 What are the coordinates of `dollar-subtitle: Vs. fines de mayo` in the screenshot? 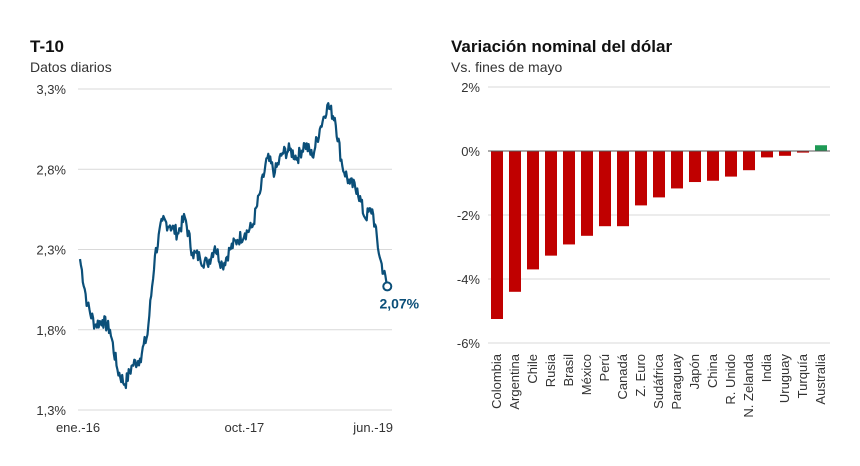 It's located at (507, 67).